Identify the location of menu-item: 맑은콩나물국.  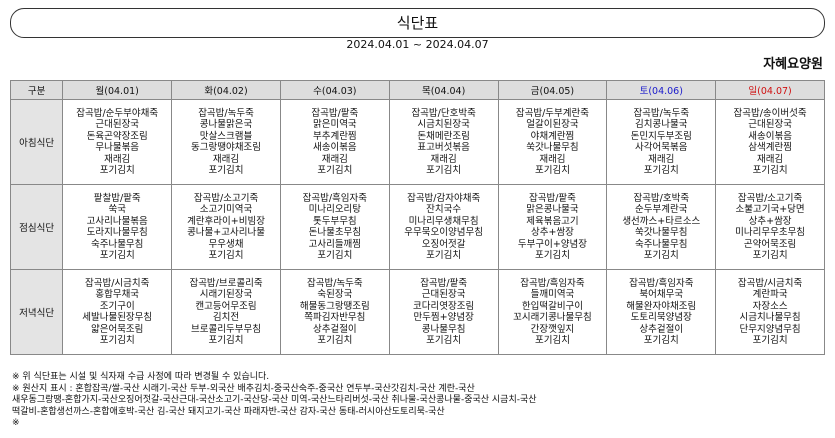
(552, 209).